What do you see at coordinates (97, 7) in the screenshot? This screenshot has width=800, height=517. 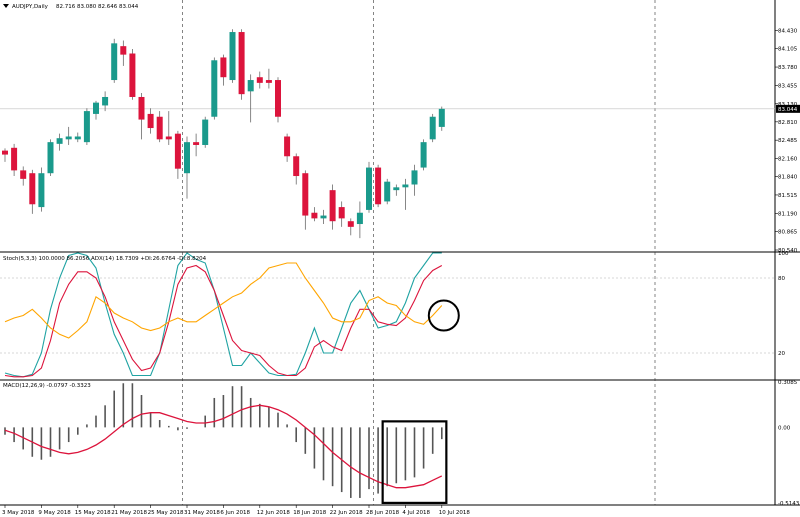 I see `ohlc-label: 82.716 83.080 82.646 83.044` at bounding box center [97, 7].